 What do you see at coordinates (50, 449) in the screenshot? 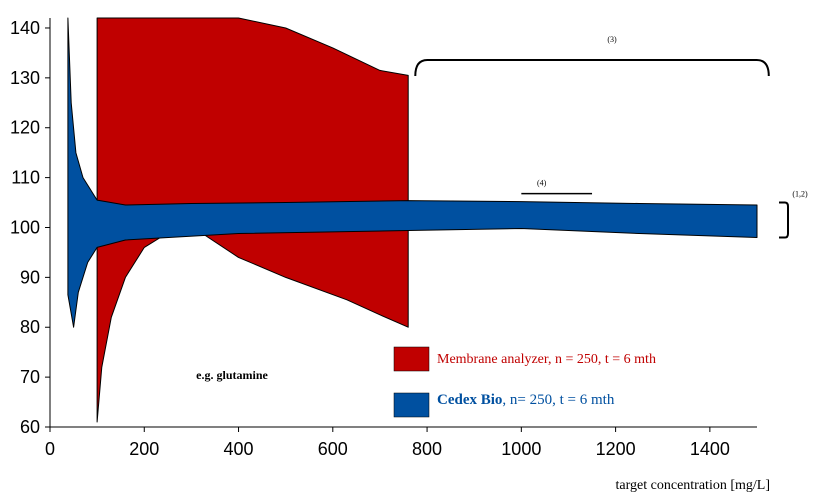
I see `x-tick-label: 0` at bounding box center [50, 449].